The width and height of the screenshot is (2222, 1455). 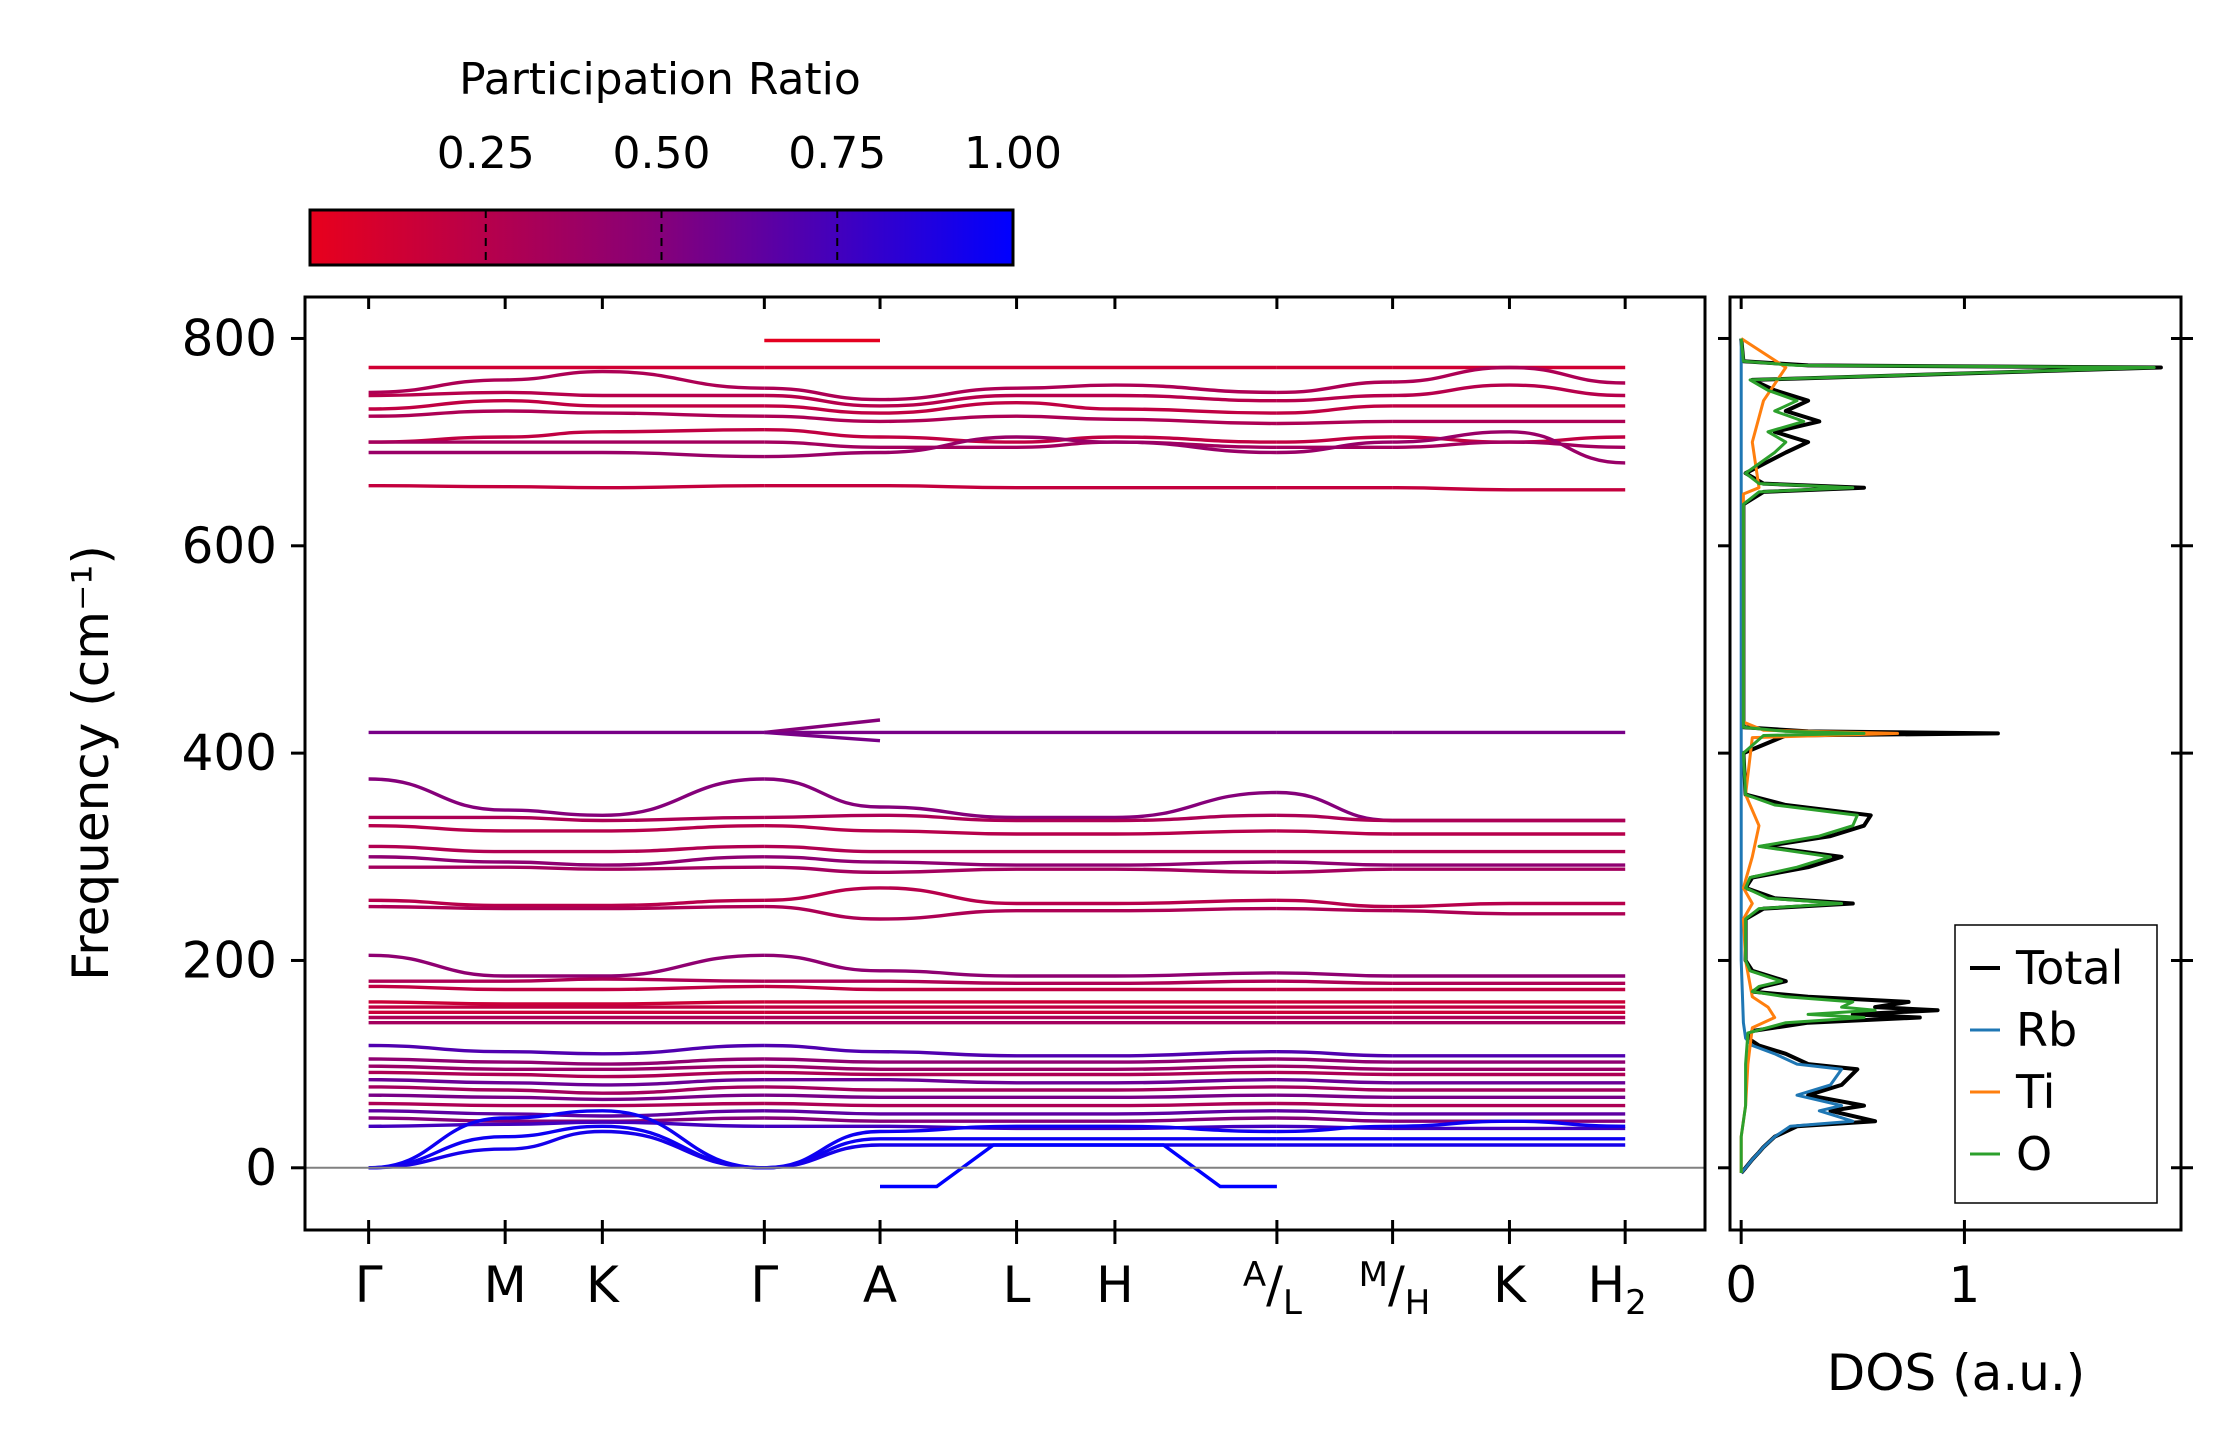 I want to click on kpoint-label: H, so click(x=1115, y=1285).